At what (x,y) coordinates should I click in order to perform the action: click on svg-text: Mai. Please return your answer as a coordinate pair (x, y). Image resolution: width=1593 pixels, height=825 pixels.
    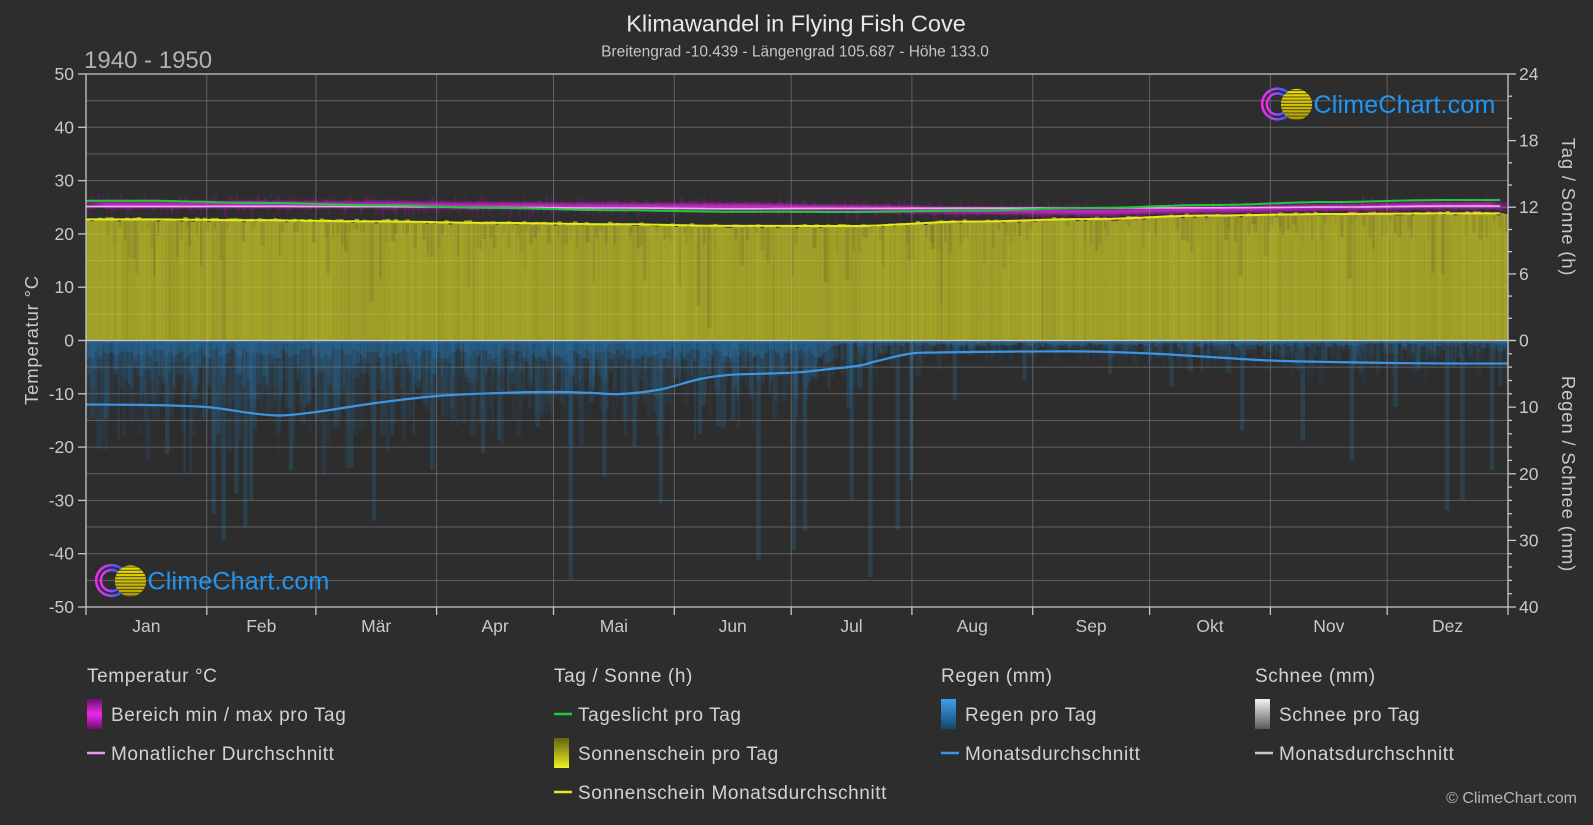
    Looking at the image, I should click on (614, 626).